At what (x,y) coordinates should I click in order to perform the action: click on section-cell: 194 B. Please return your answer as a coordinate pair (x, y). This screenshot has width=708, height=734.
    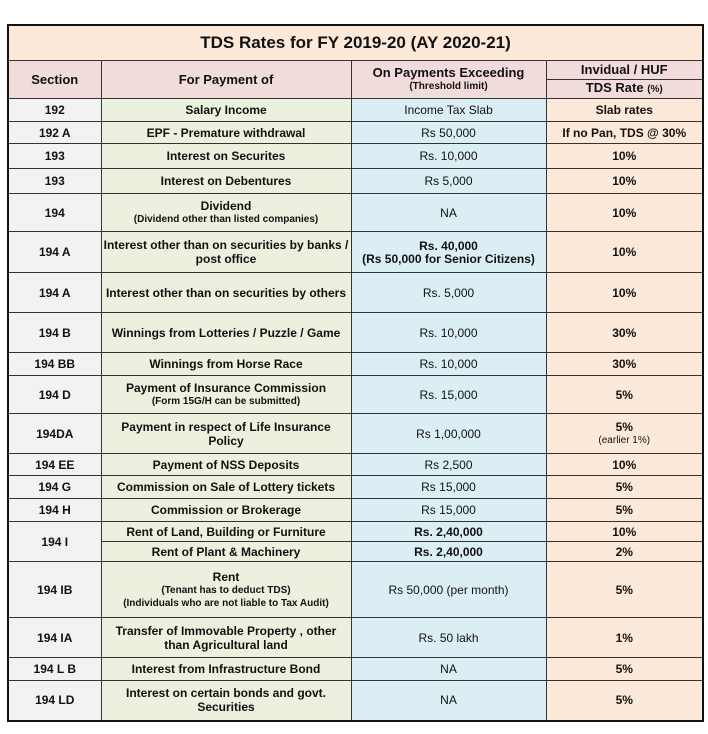
    Looking at the image, I should click on (54, 332).